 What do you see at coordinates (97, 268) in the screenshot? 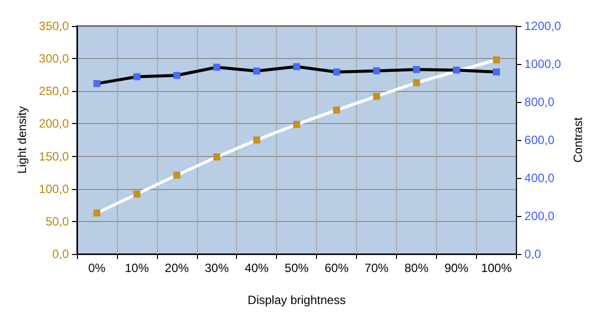
I see `x-tick-label: 0%` at bounding box center [97, 268].